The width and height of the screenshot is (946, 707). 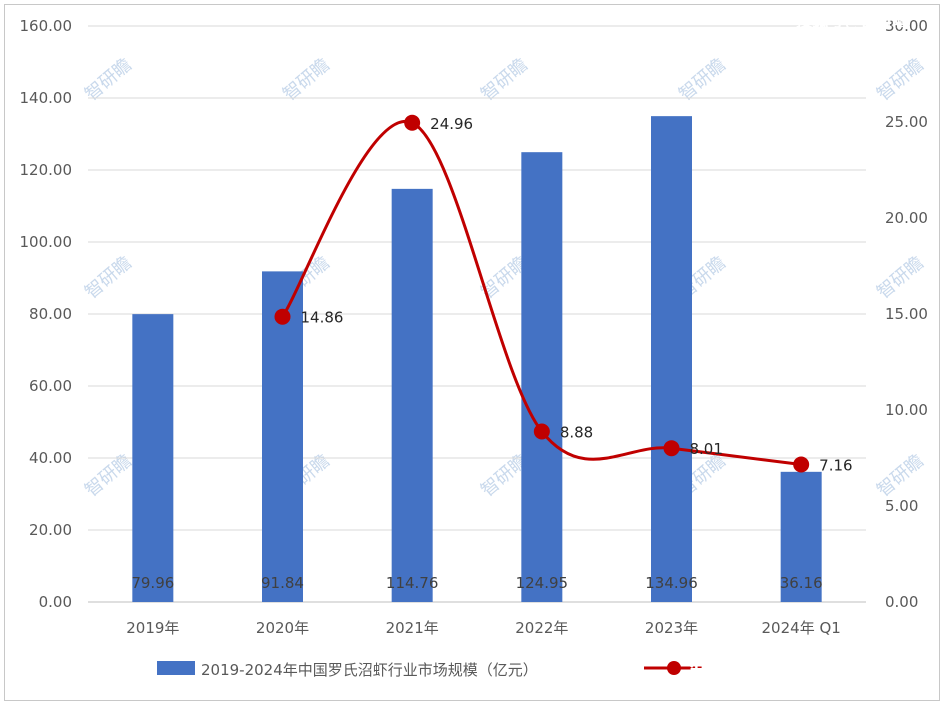 I want to click on category-tick: 2023年, so click(x=671, y=628).